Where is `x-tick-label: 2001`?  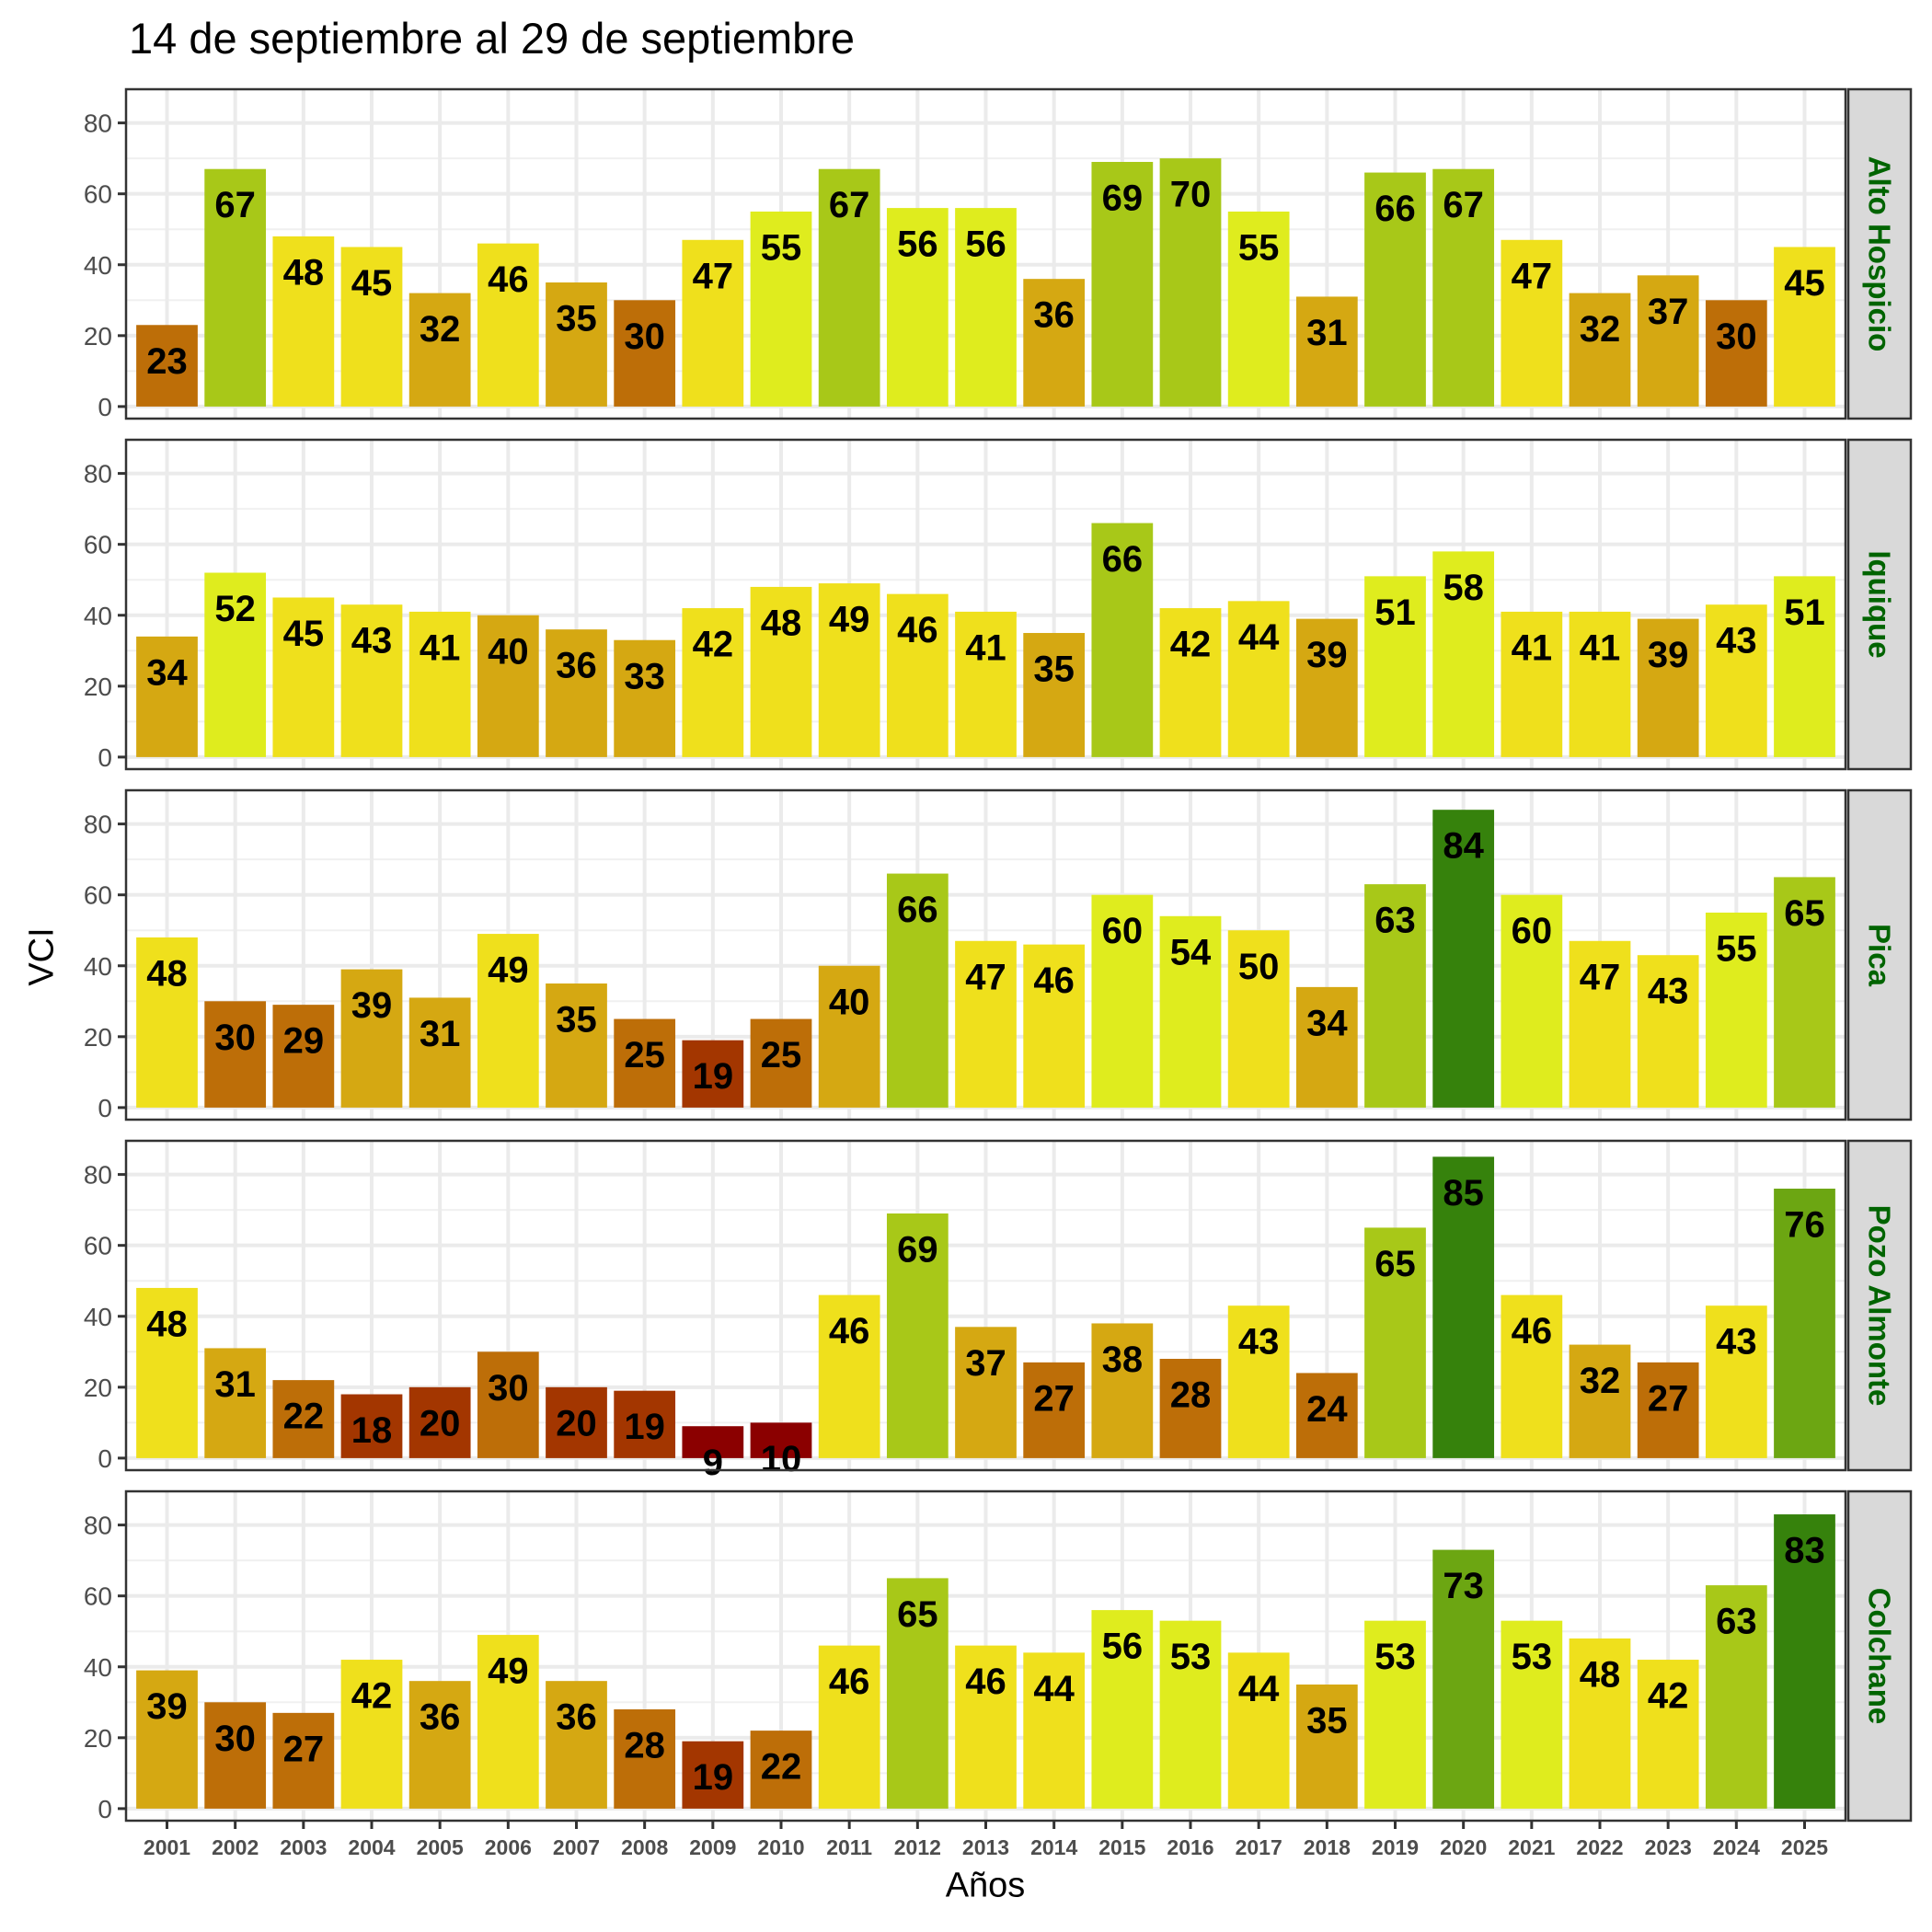 x-tick-label: 2001 is located at coordinates (167, 1847).